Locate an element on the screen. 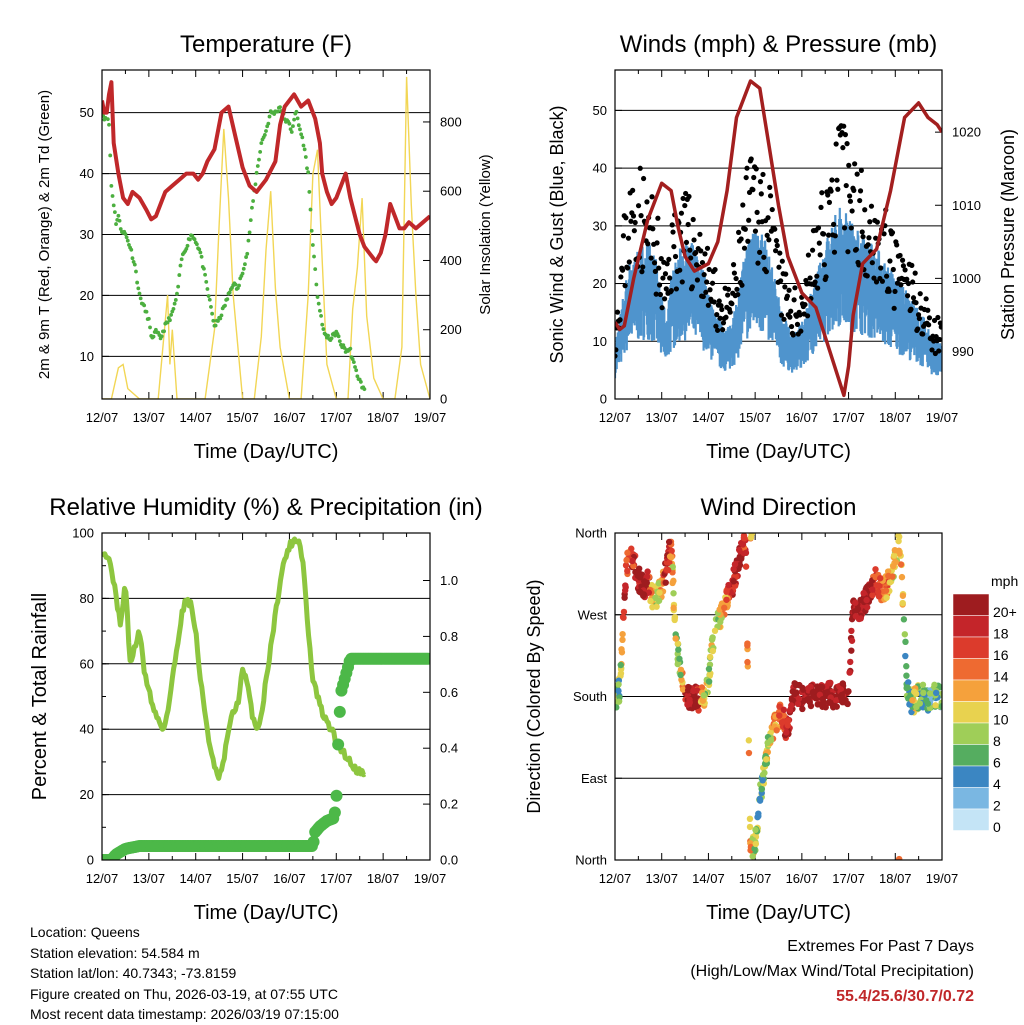 This screenshot has width=1024, height=1025. dir-ytick-label: South is located at coordinates (590, 696).